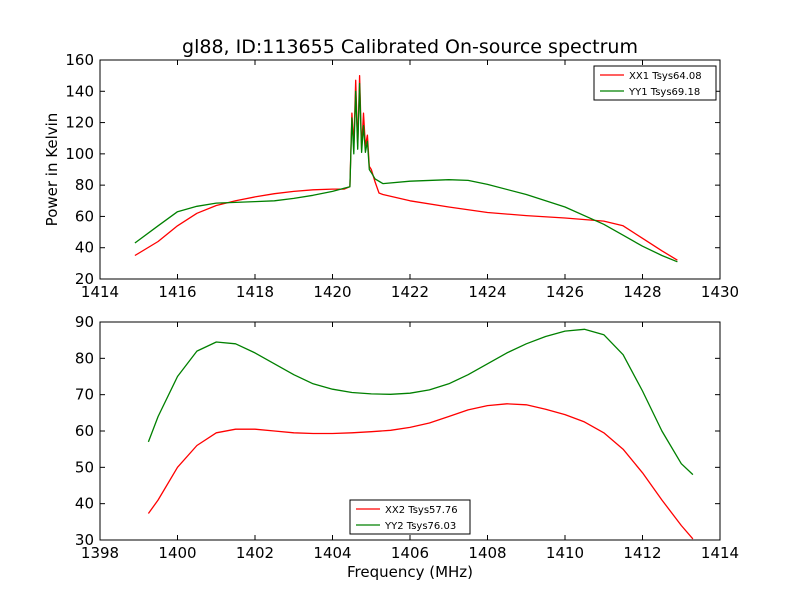 The width and height of the screenshot is (800, 600). Describe the element at coordinates (177, 553) in the screenshot. I see `x-tick-label: 1400` at that location.